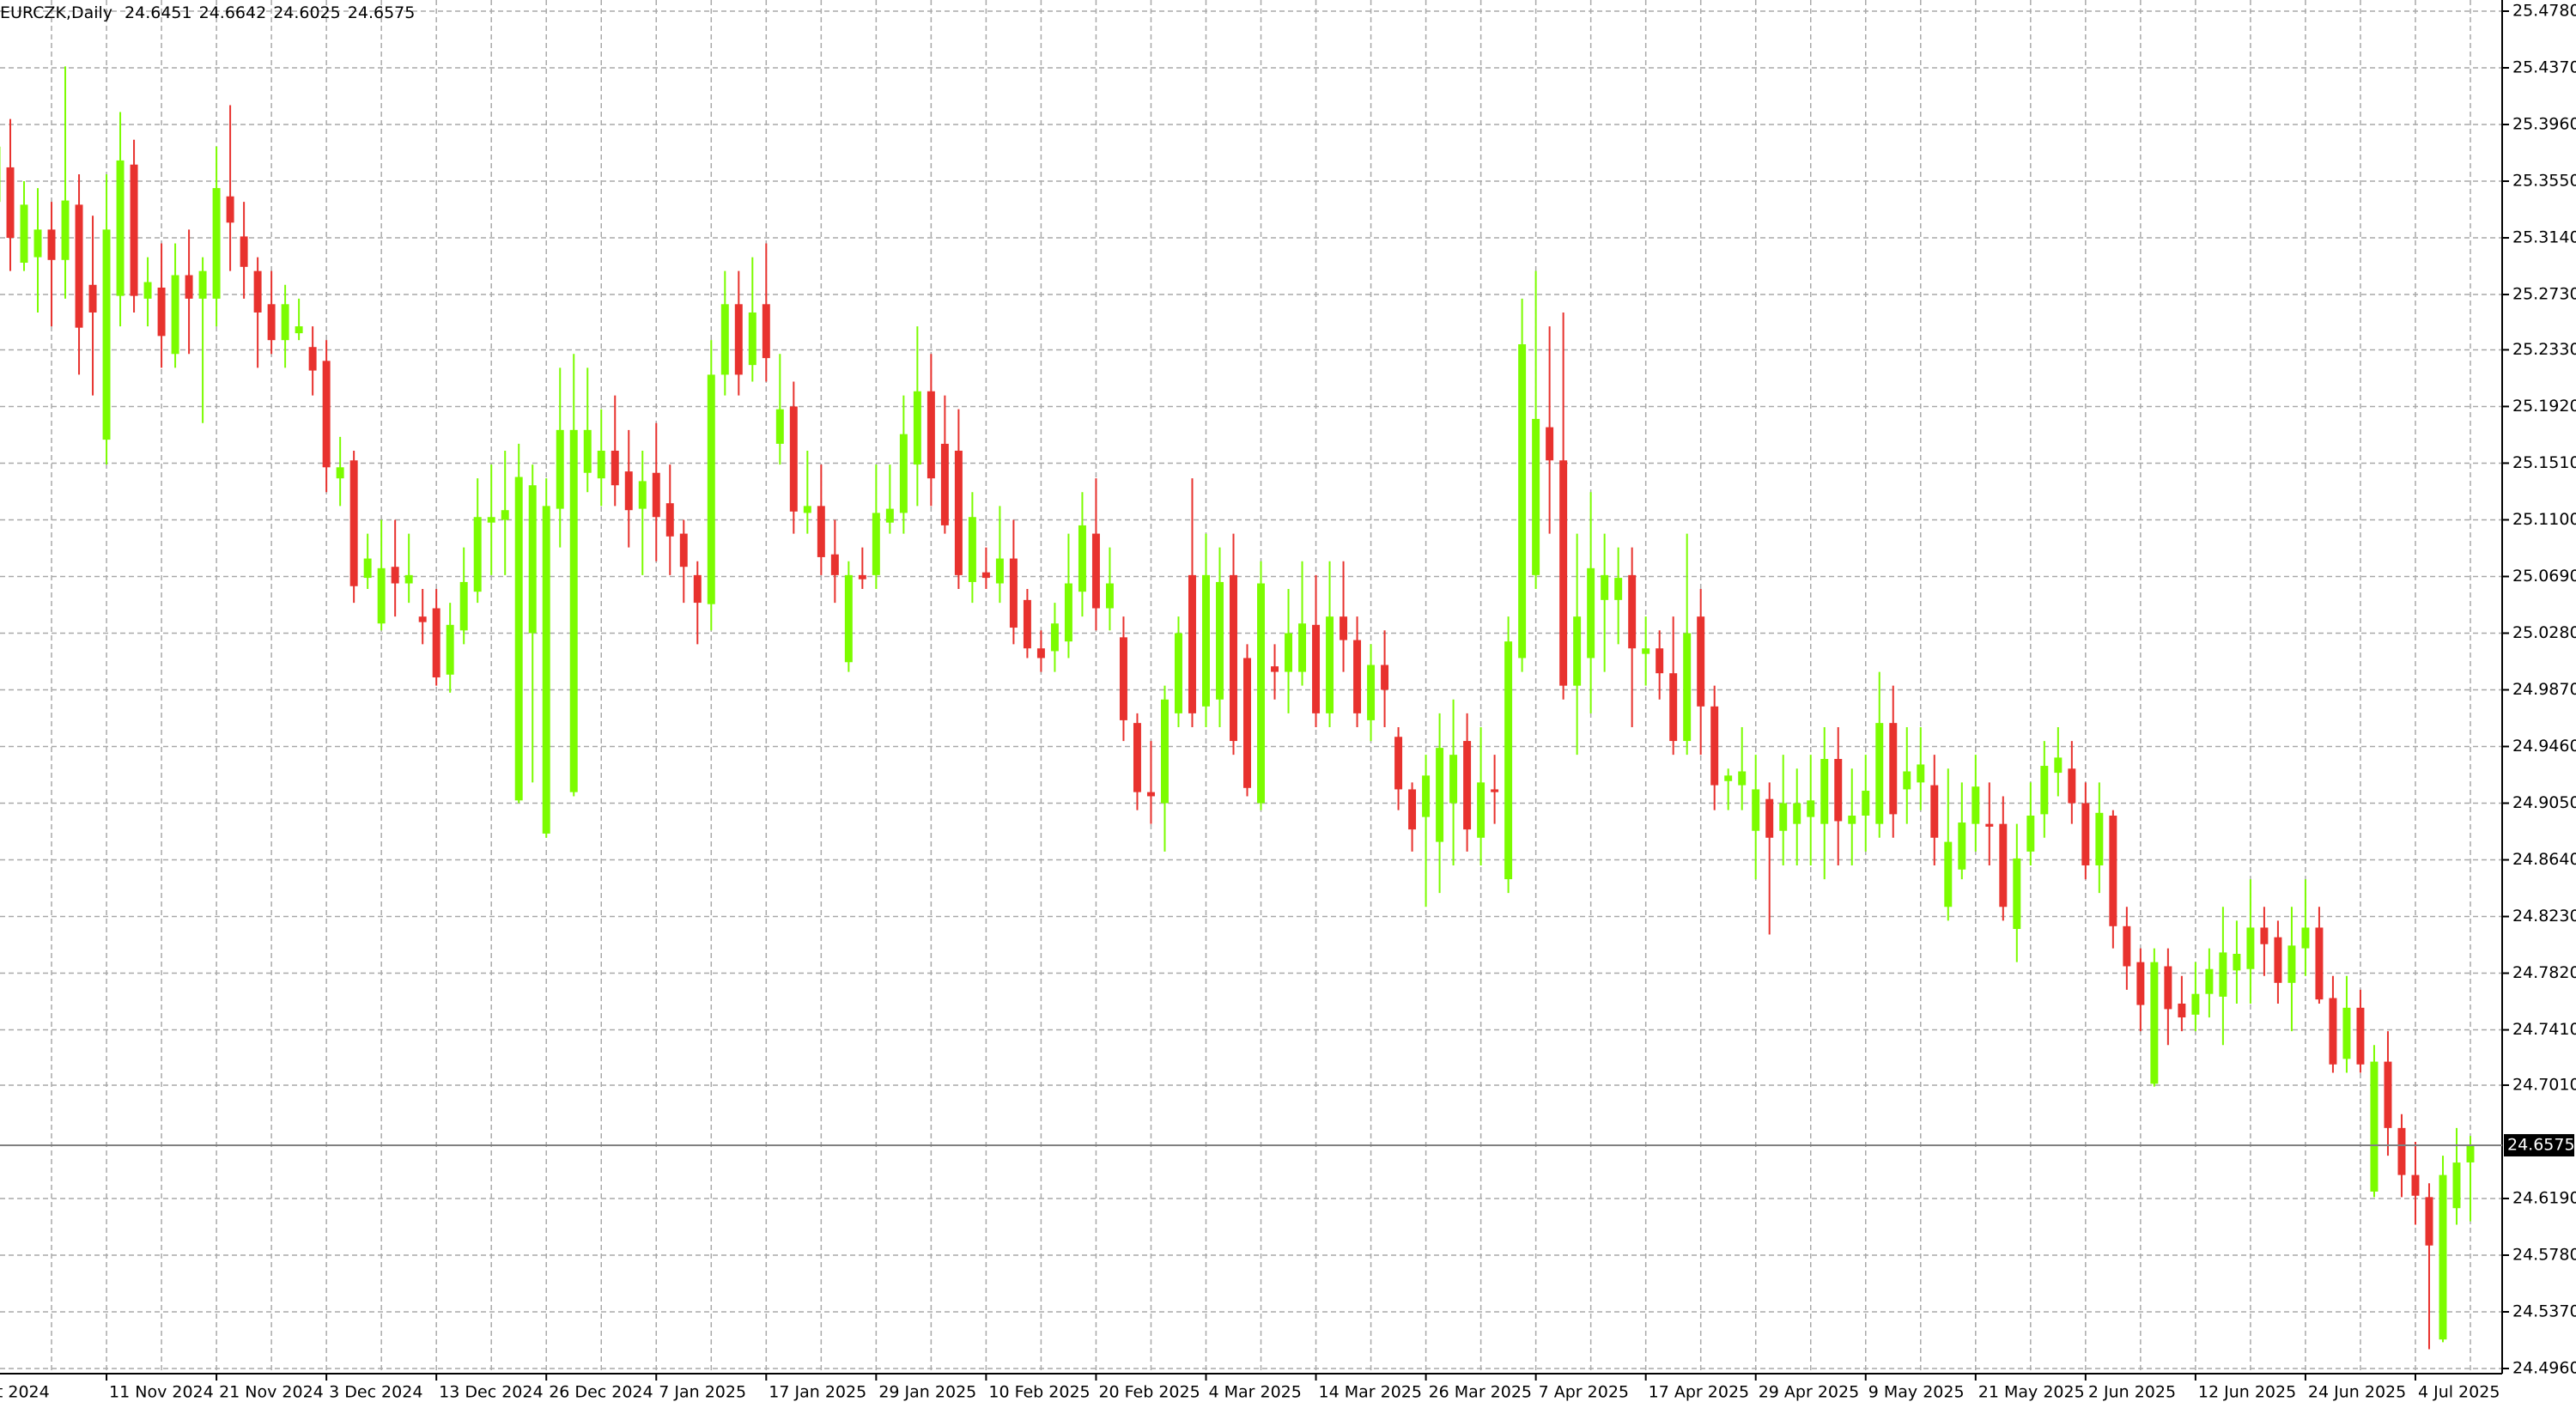  I want to click on y-tick-label: 25.1100, so click(2544, 519).